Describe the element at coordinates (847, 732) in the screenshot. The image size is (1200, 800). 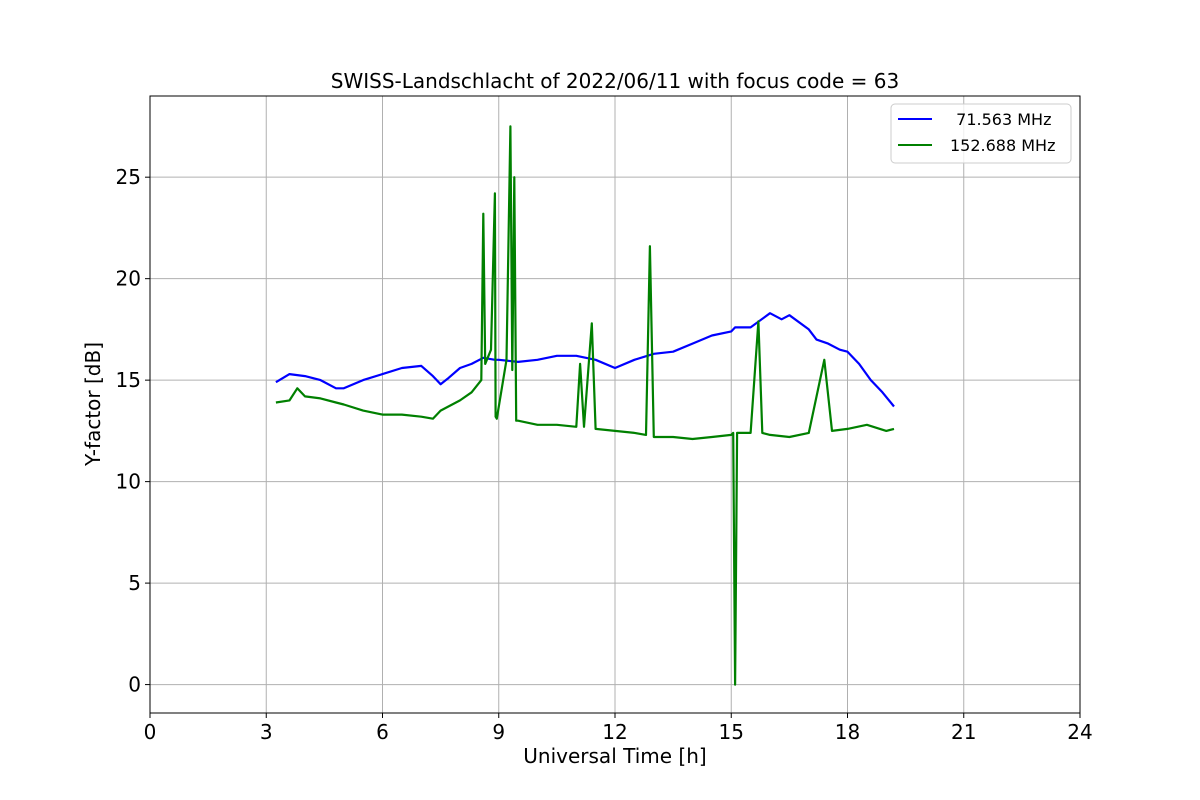
I see `x-tick-label: 18` at that location.